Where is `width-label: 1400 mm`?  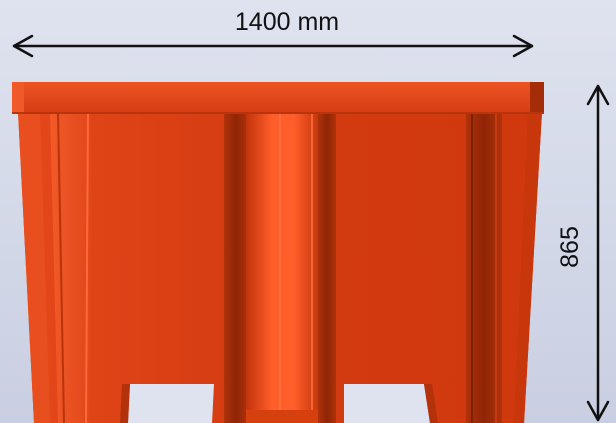
width-label: 1400 mm is located at coordinates (287, 22).